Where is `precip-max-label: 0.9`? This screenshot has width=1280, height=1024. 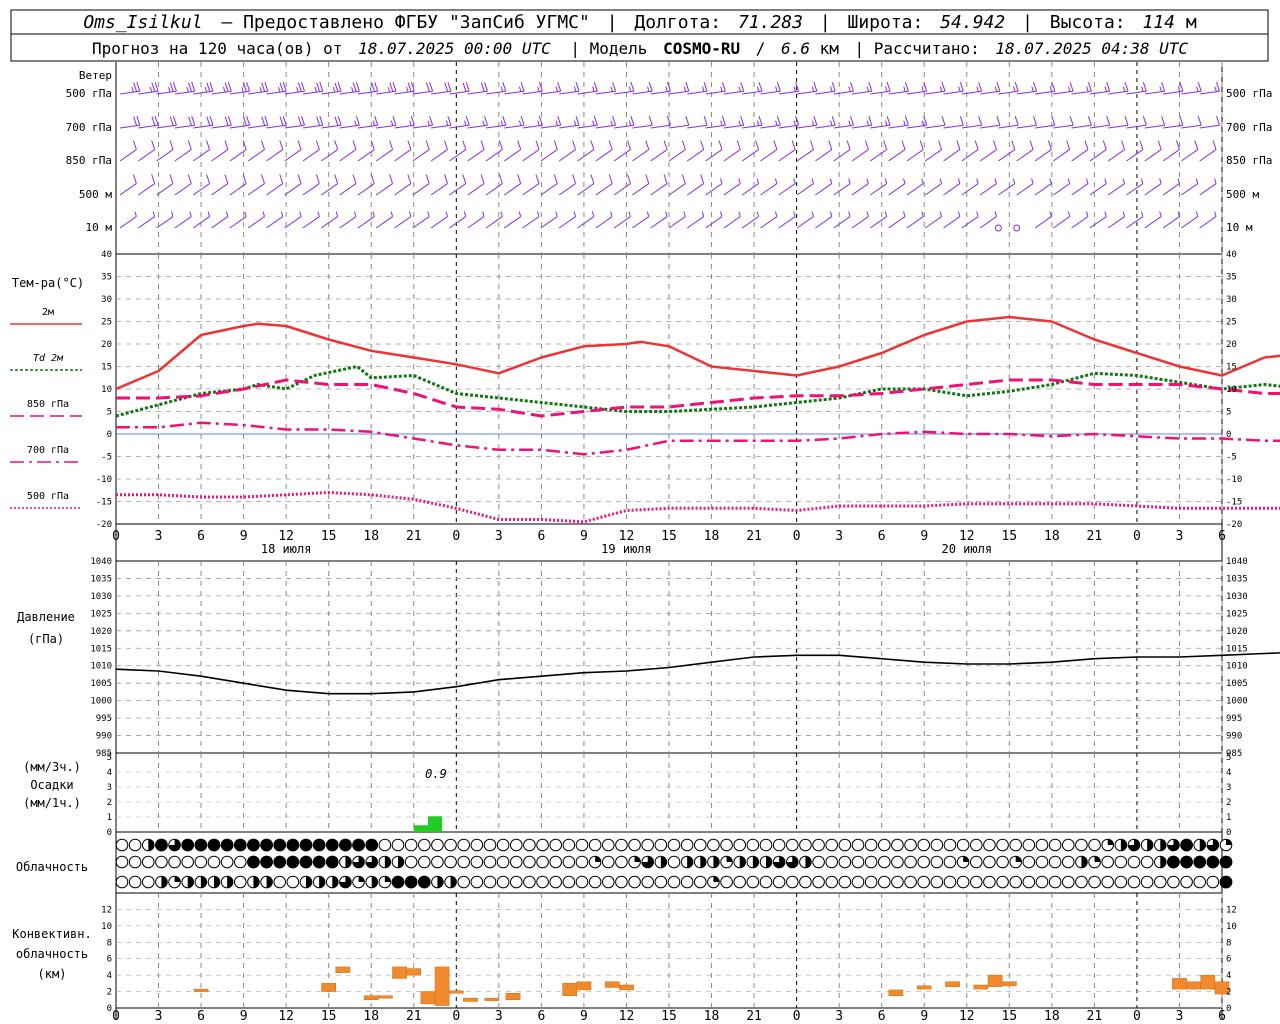
precip-max-label: 0.9 is located at coordinates (436, 774).